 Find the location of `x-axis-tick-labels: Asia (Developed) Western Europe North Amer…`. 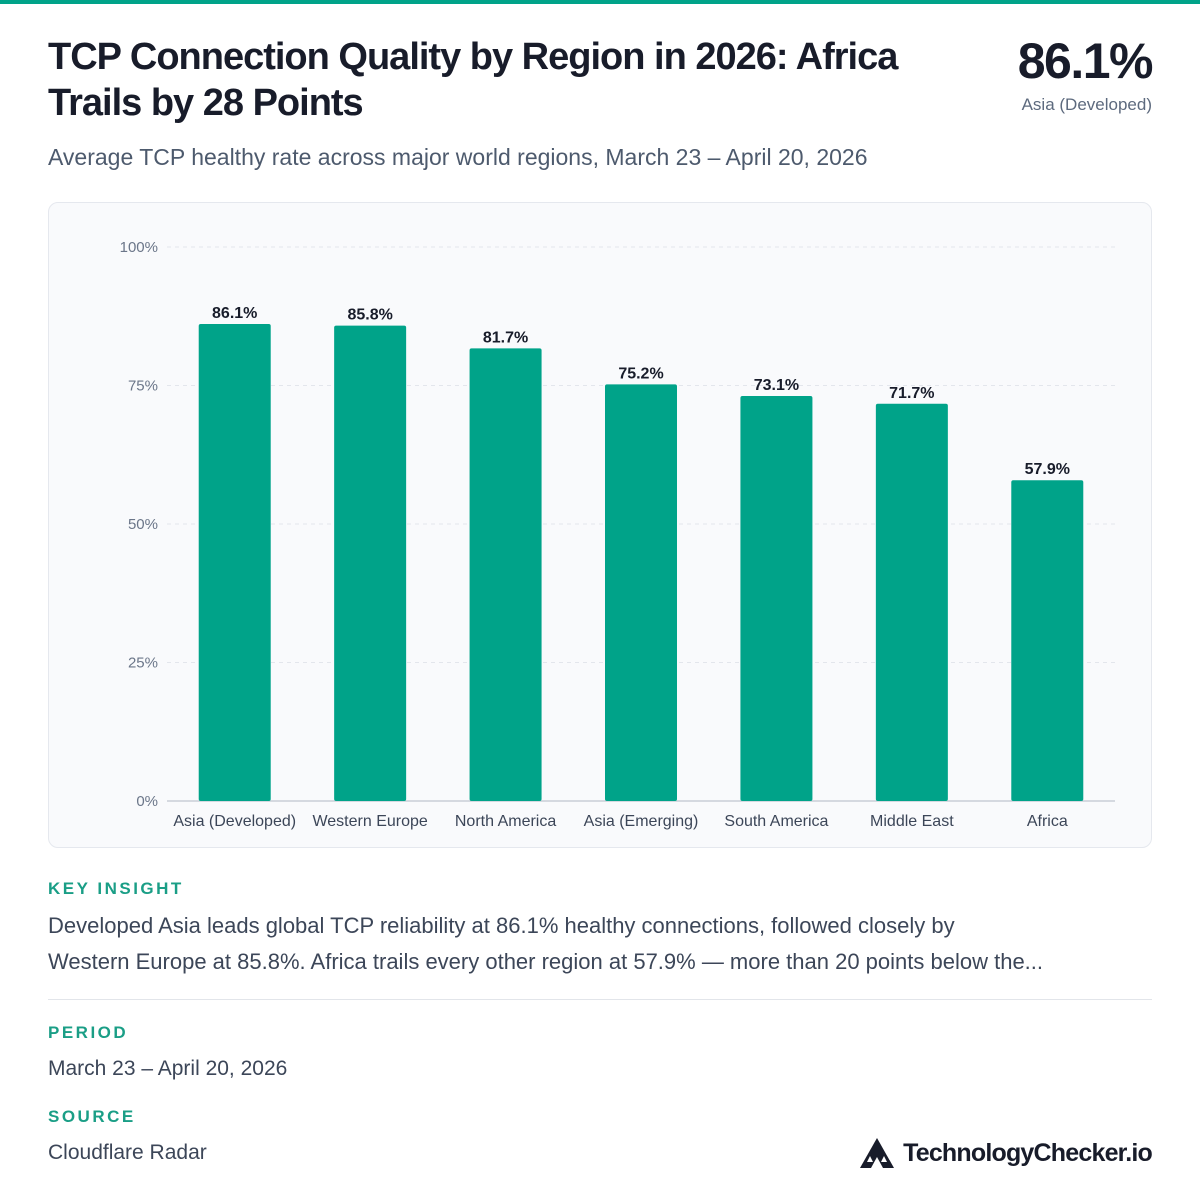

x-axis-tick-labels: Asia (Developed) Western Europe North Amer… is located at coordinates (620, 821).